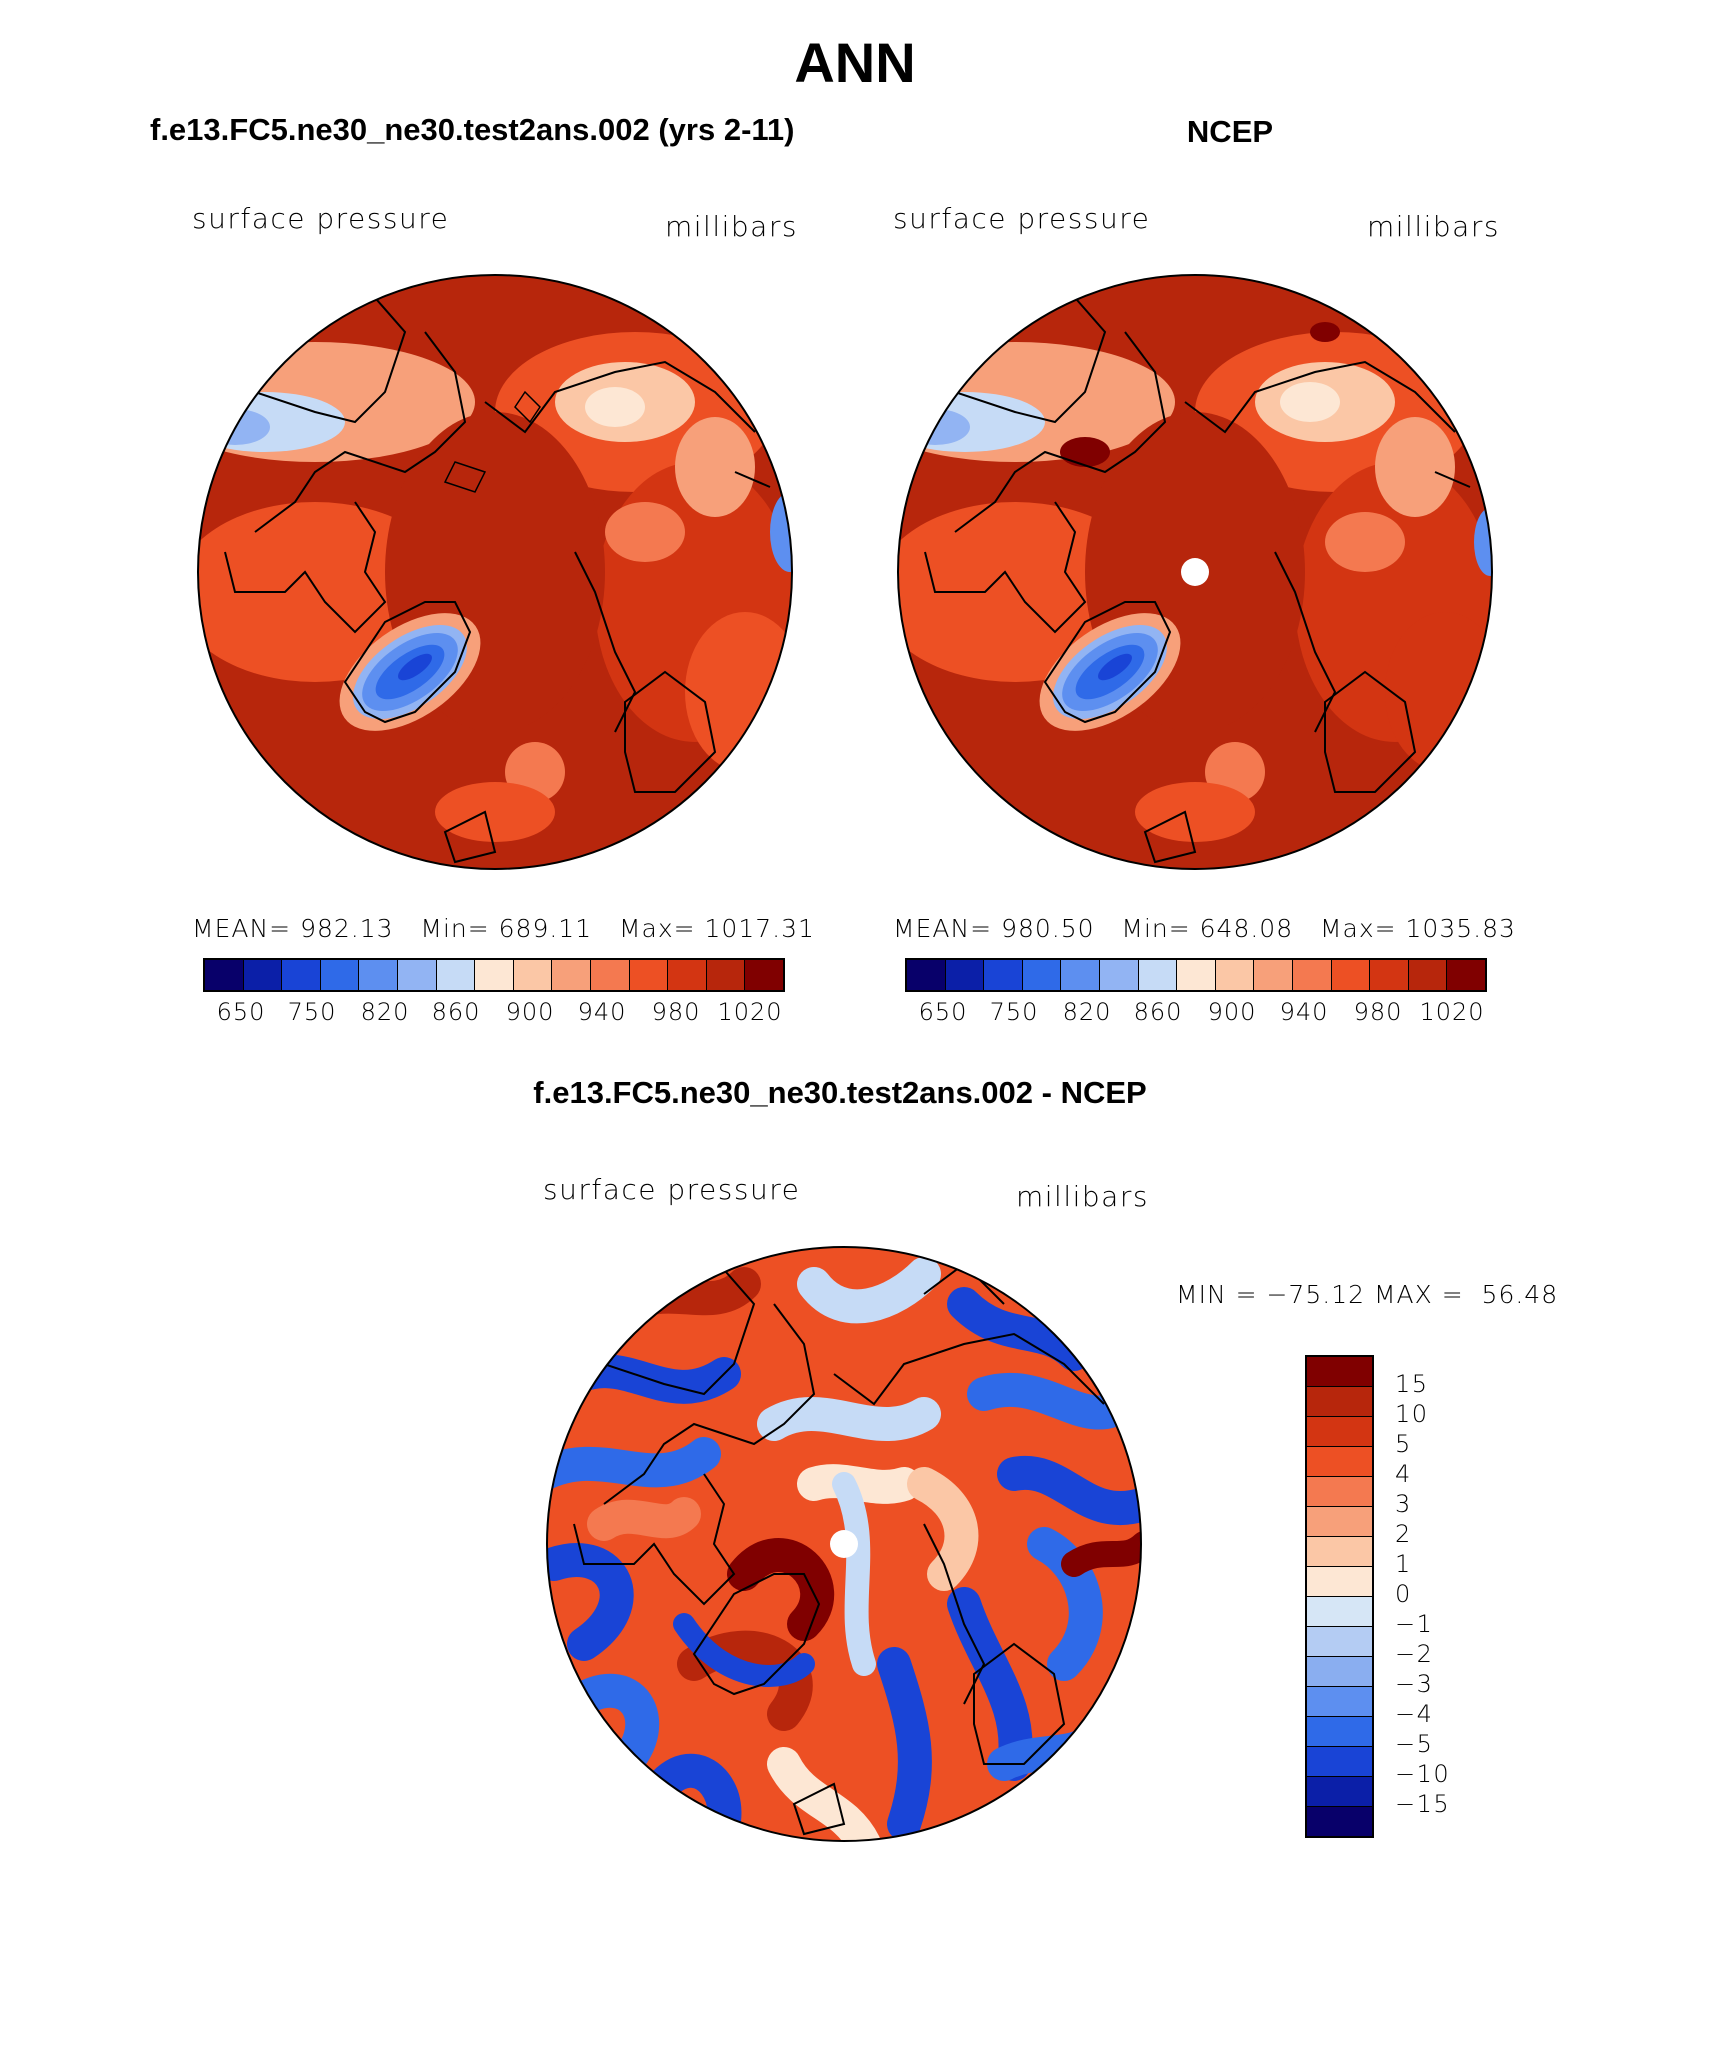 The image size is (1710, 2061). What do you see at coordinates (312, 1012) in the screenshot?
I see `model-colorbar-tick: 750` at bounding box center [312, 1012].